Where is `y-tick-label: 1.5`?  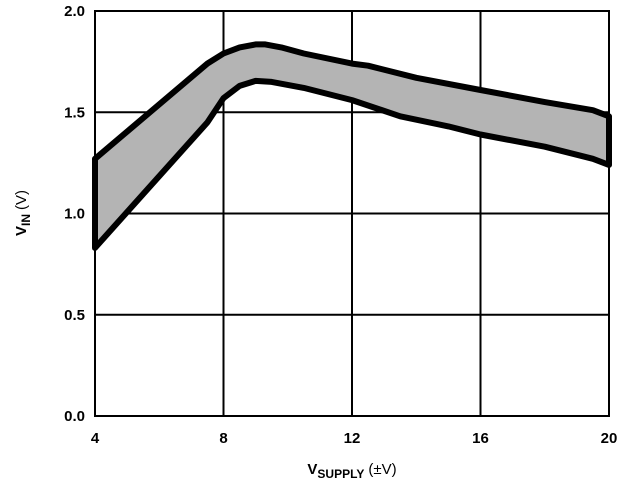
y-tick-label: 1.5 is located at coordinates (74, 112).